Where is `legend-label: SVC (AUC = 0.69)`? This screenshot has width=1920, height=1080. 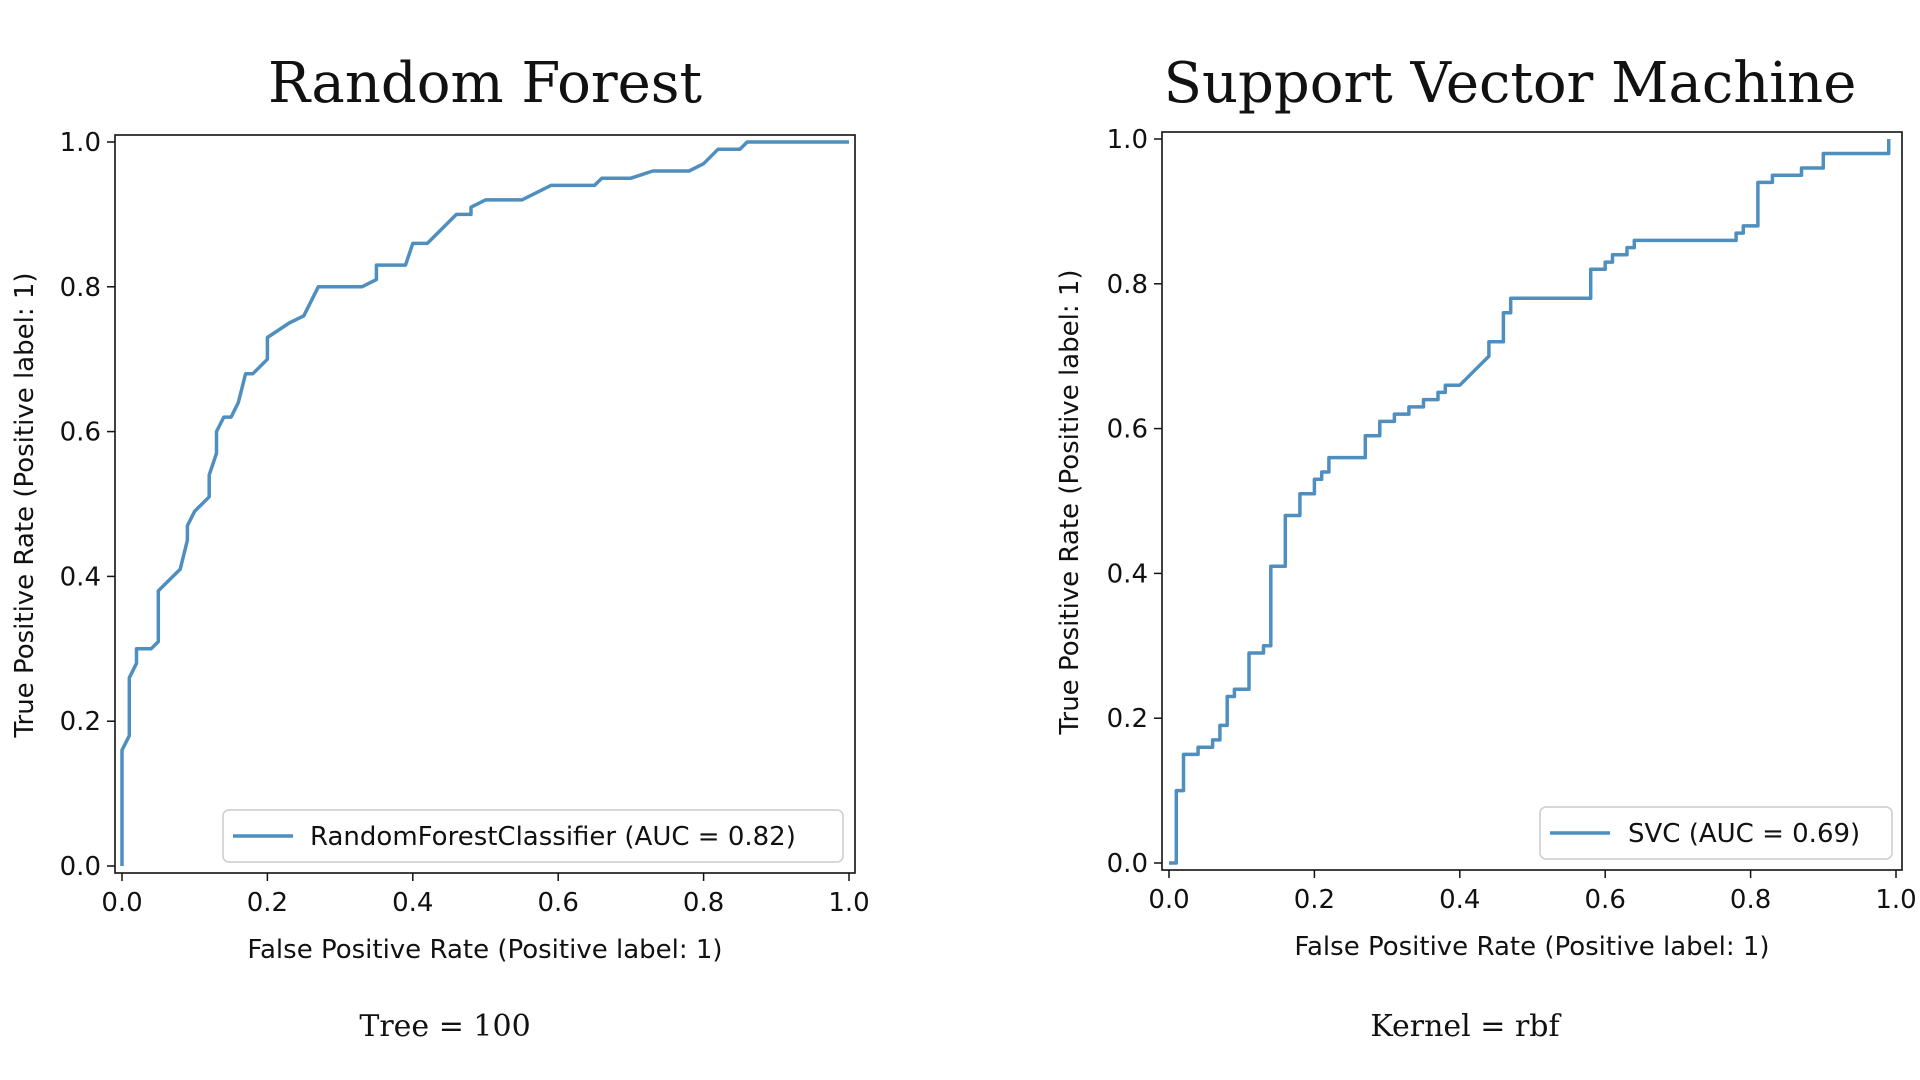
legend-label: SVC (AUC = 0.69) is located at coordinates (1744, 834).